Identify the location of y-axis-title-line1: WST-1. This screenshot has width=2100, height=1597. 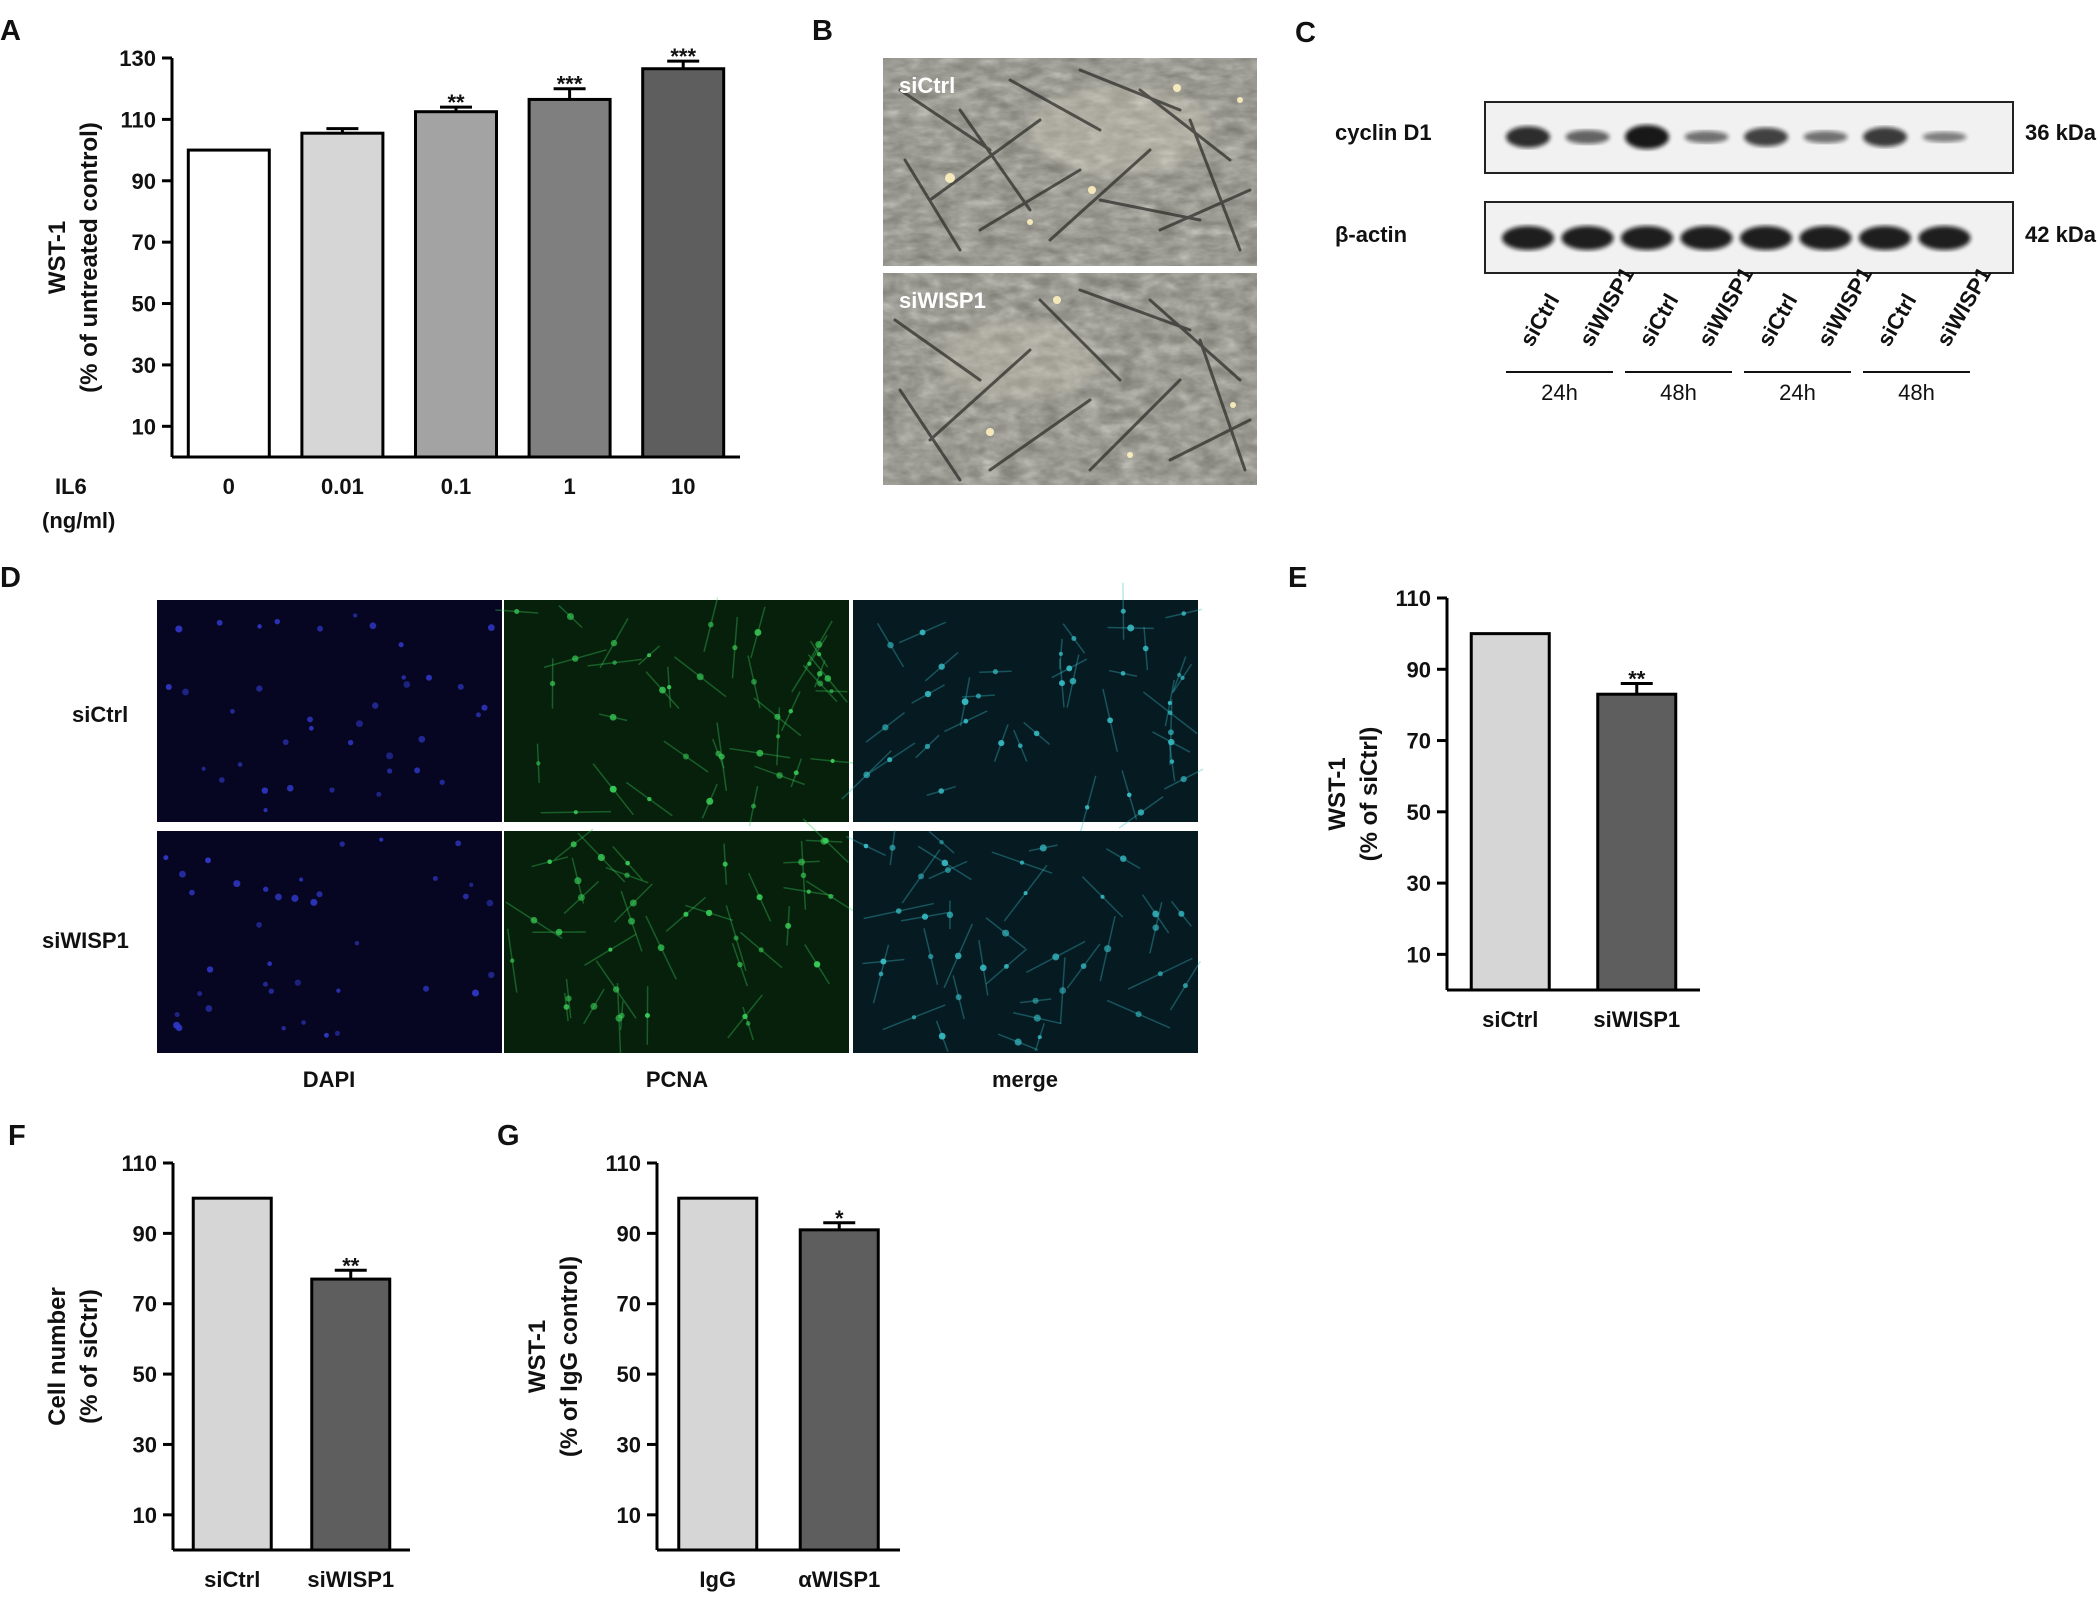
(1337, 793).